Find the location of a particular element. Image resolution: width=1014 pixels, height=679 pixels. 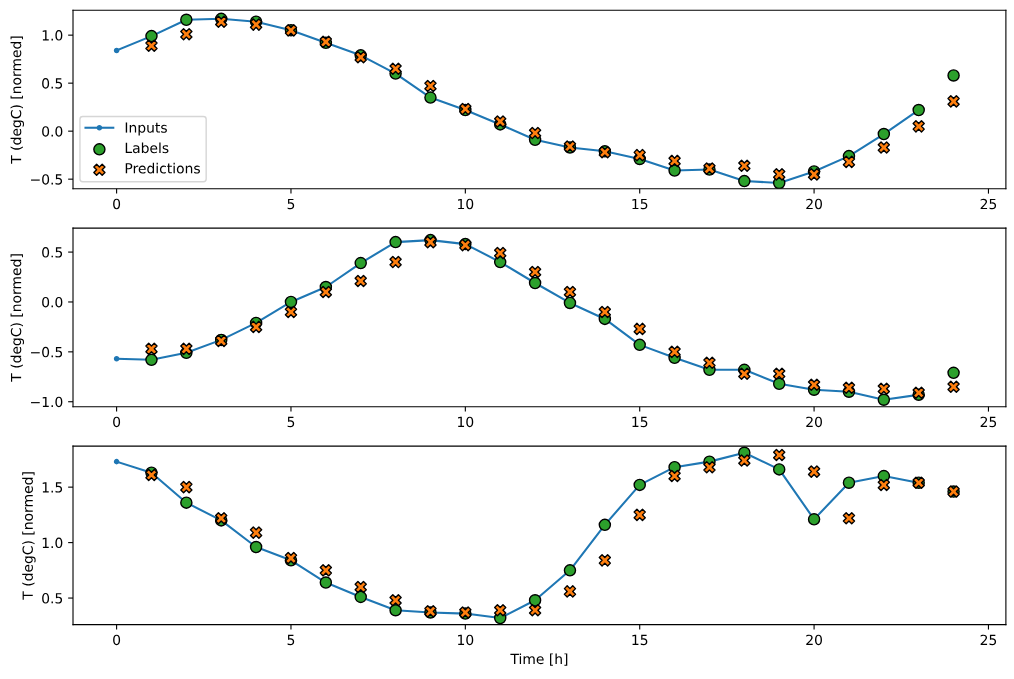

y-tick-label: 1.5 is located at coordinates (52, 487).